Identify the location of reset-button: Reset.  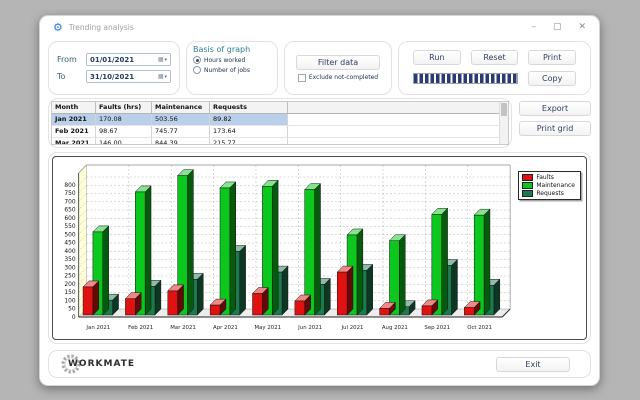
(494, 57).